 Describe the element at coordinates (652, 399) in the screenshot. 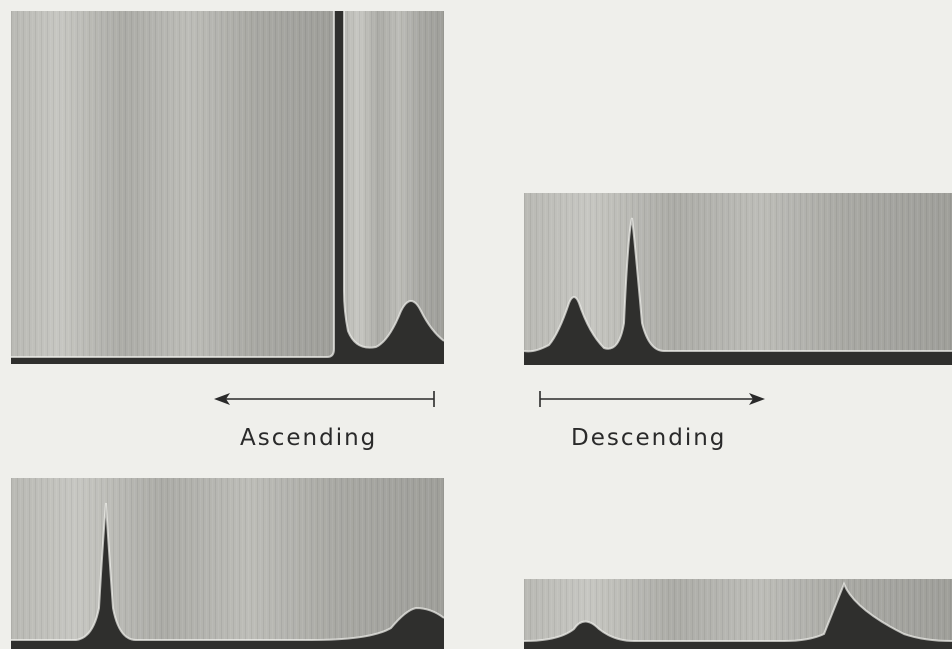

I see `descending-arrow` at that location.